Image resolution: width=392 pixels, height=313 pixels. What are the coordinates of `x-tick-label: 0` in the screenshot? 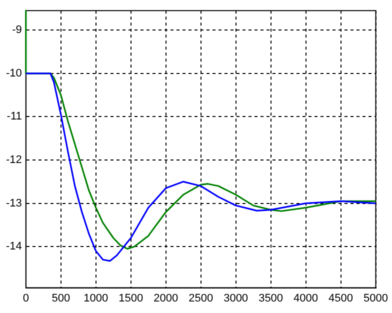 It's located at (25, 298).